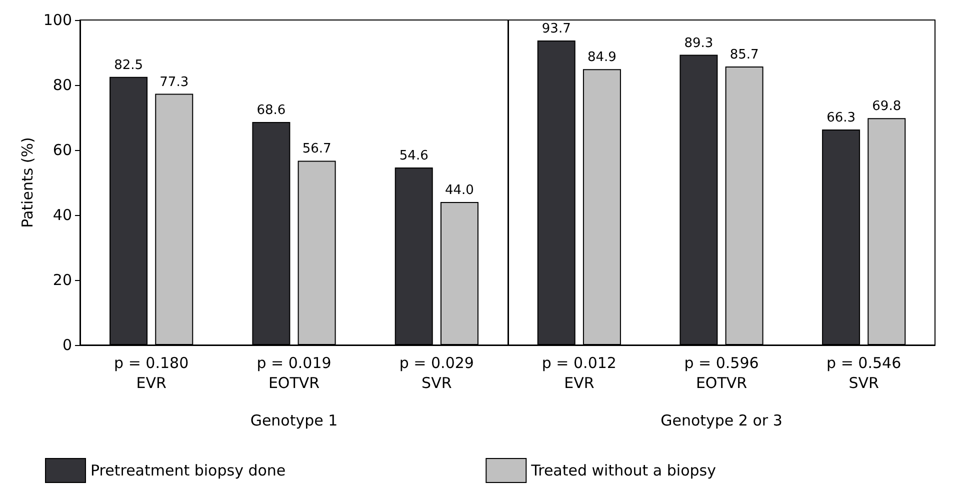  I want to click on x-tick-label: p = 0.019 EOTVR, so click(294, 373).